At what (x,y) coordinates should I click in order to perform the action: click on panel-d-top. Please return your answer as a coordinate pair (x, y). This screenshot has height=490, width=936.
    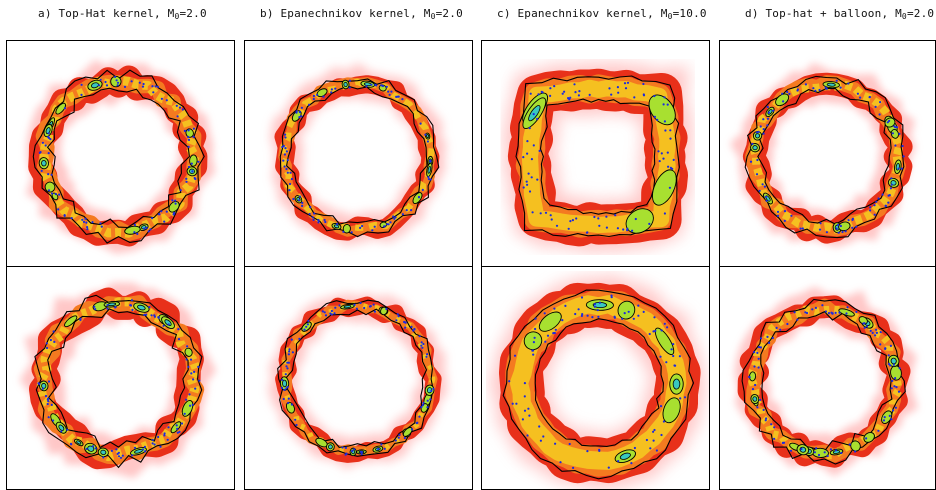
    Looking at the image, I should click on (827, 153).